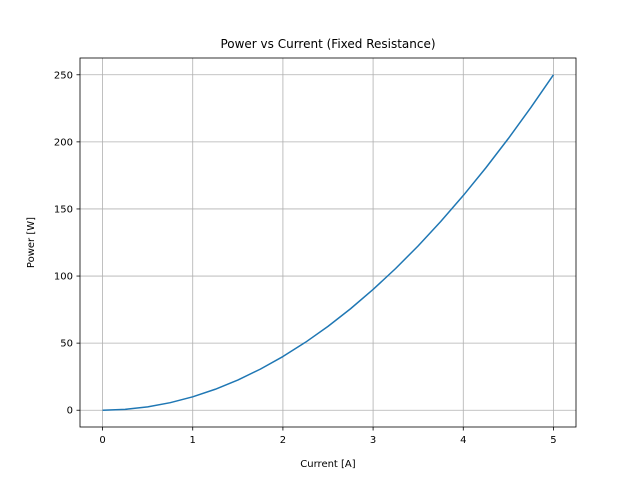  I want to click on y-tick-label: 250, so click(63, 75).